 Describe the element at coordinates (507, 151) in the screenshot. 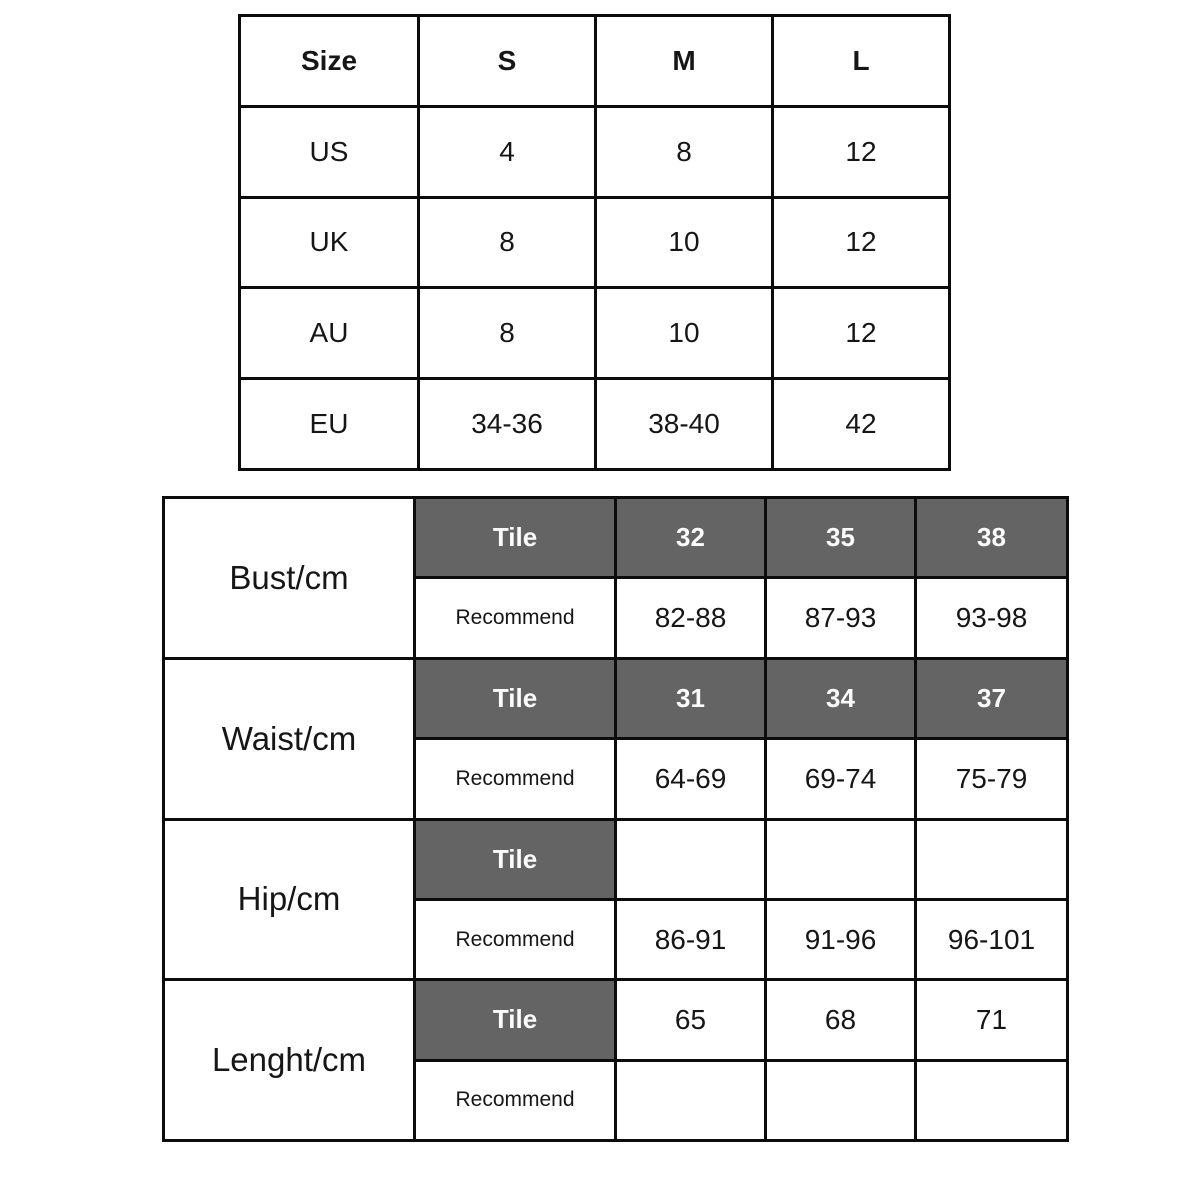

I see `size-value-us-s: 4` at that location.